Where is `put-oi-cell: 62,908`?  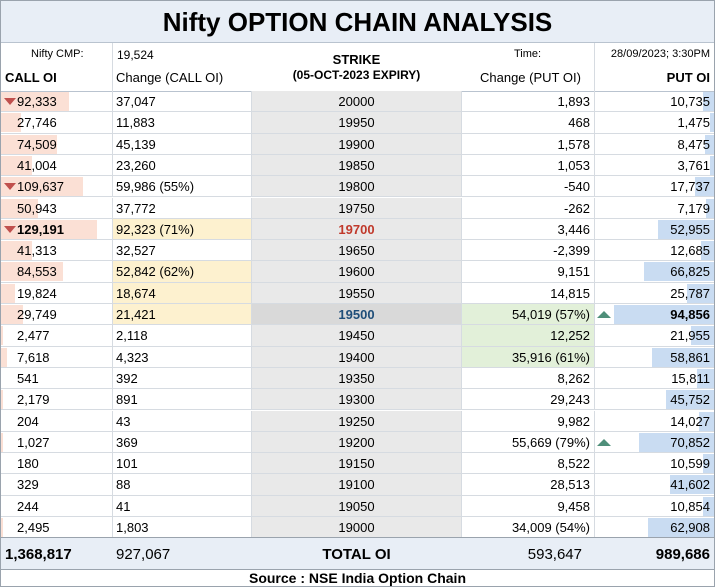
put-oi-cell: 62,908 is located at coordinates (654, 527).